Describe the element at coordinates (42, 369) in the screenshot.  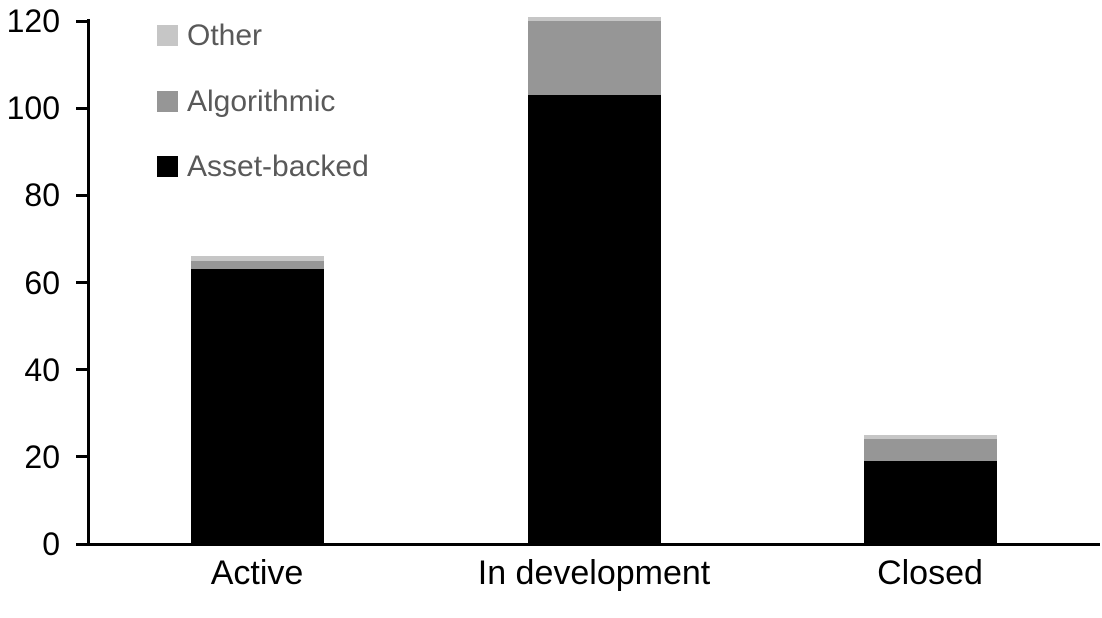
I see `y-axis-tick-label: 40` at that location.